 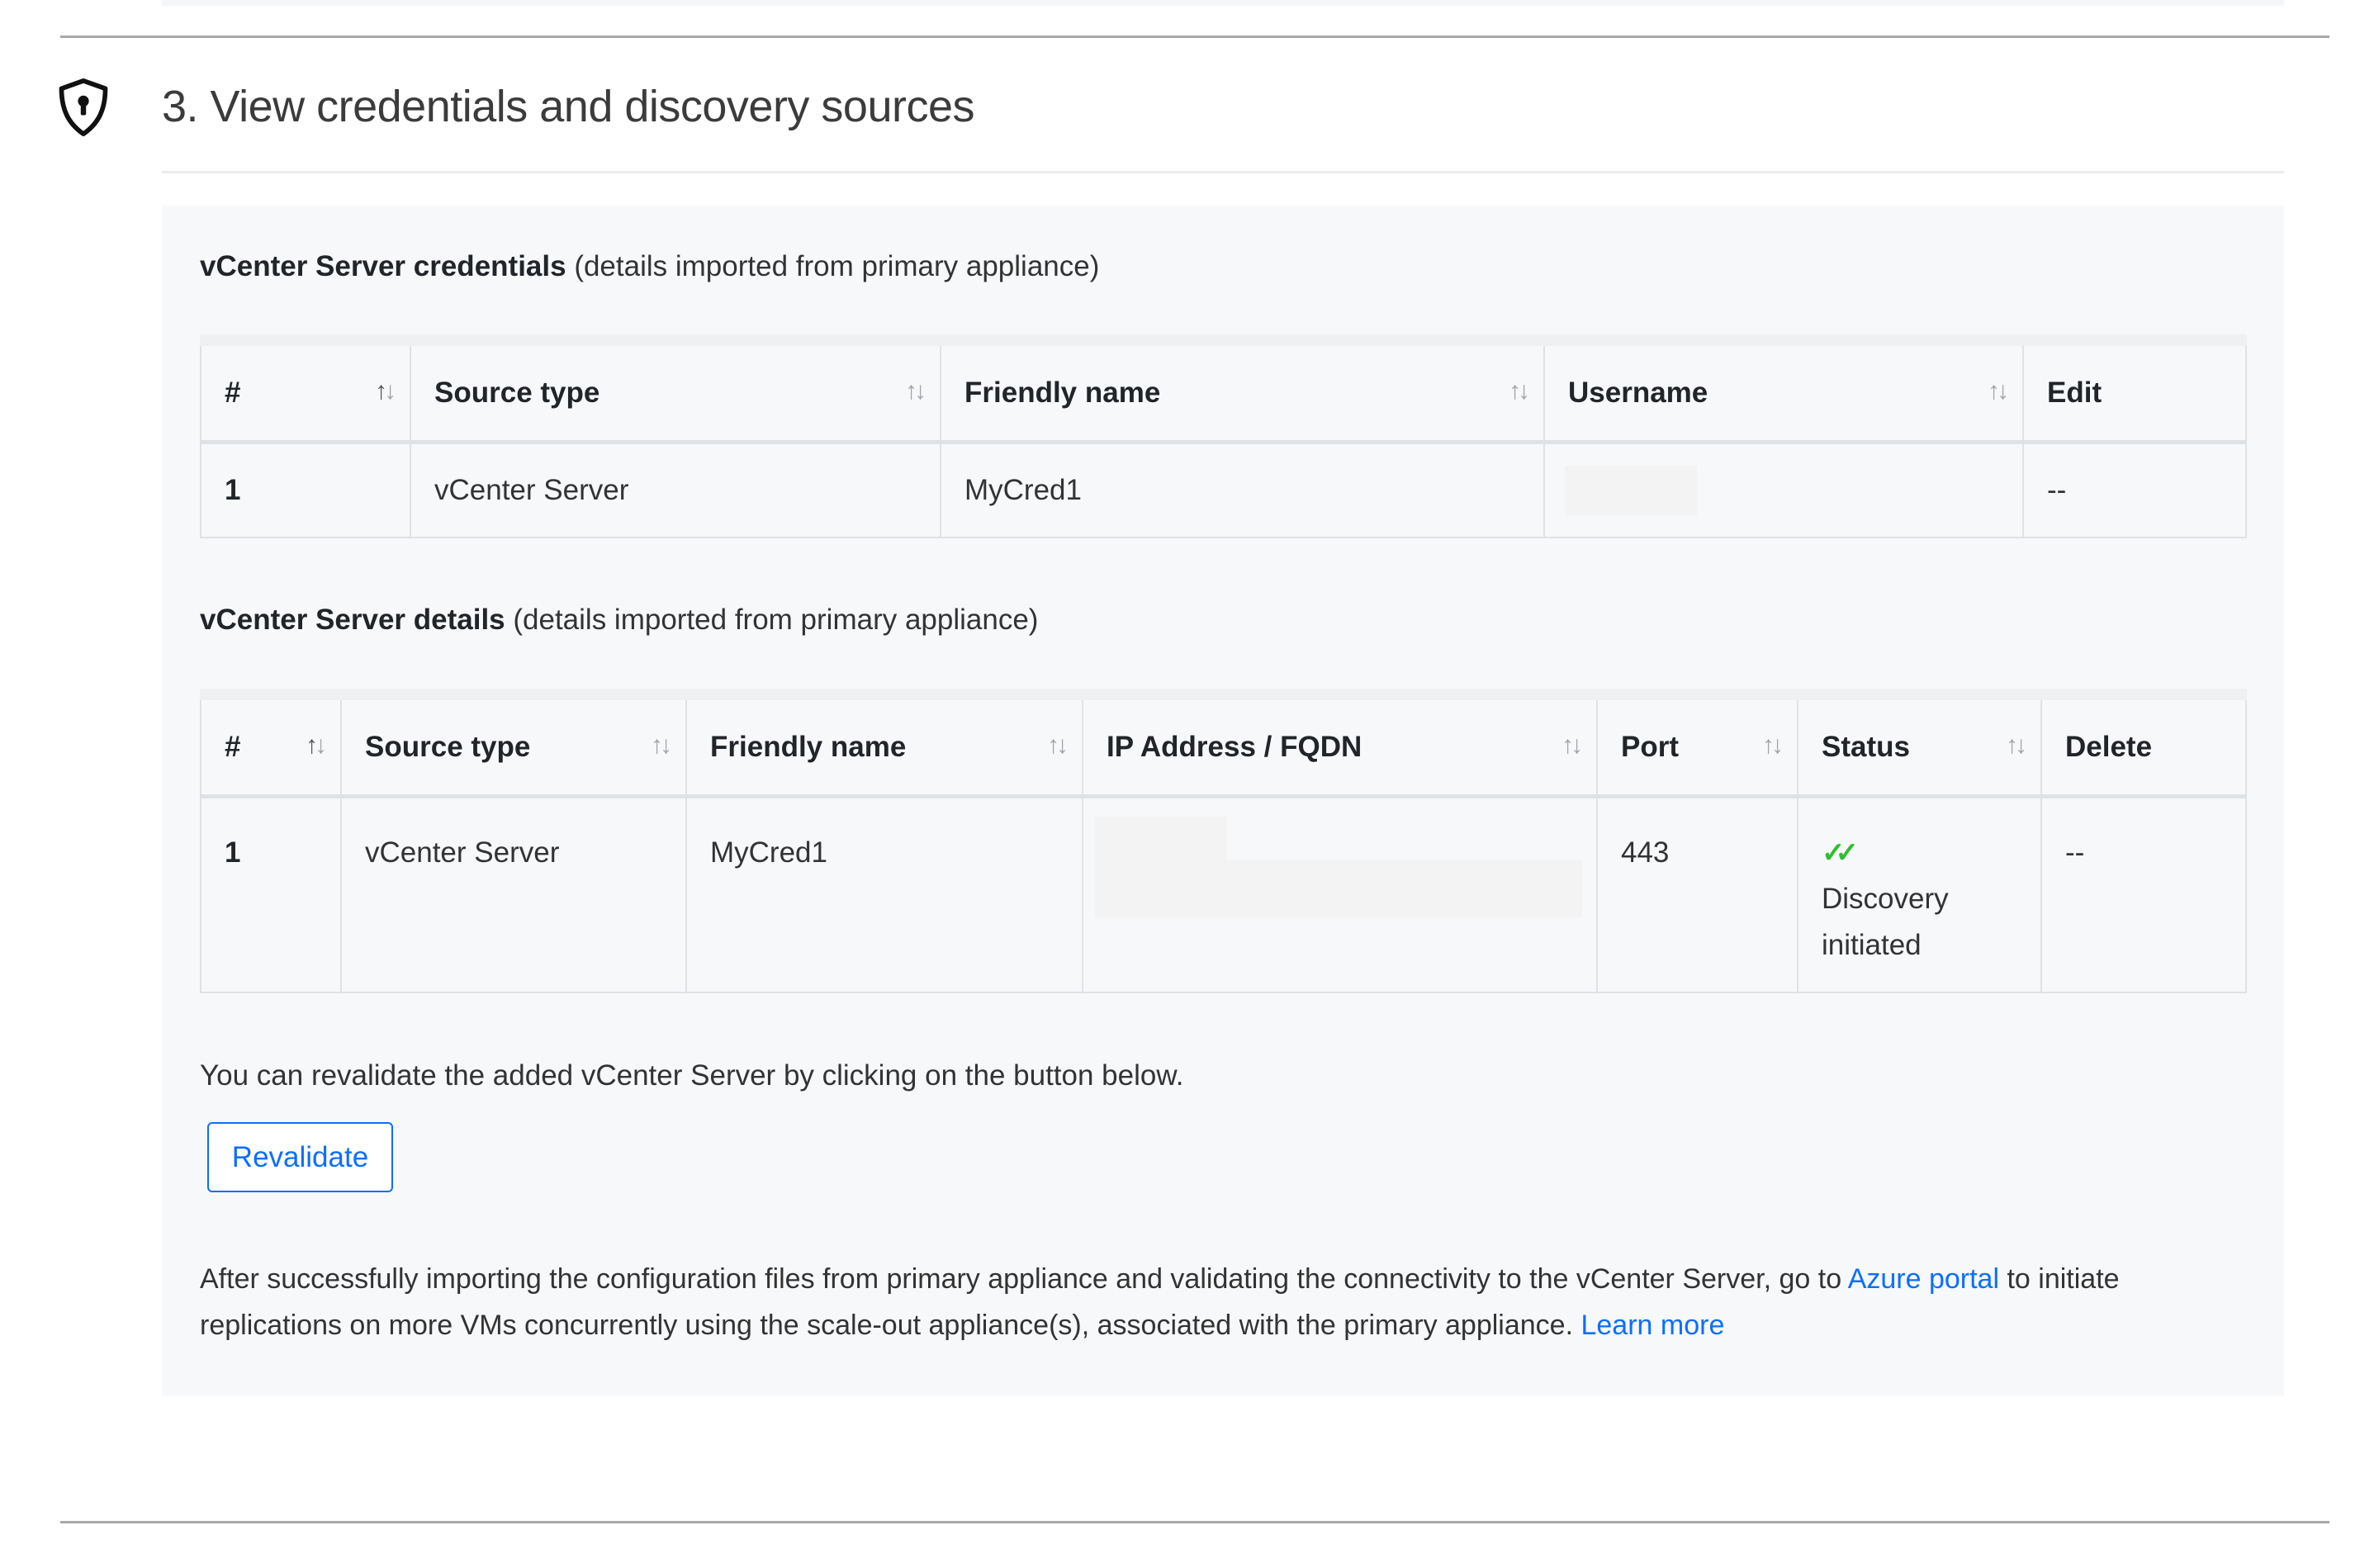 I want to click on credentials-heading-title: vCenter Server credentials, so click(x=383, y=266).